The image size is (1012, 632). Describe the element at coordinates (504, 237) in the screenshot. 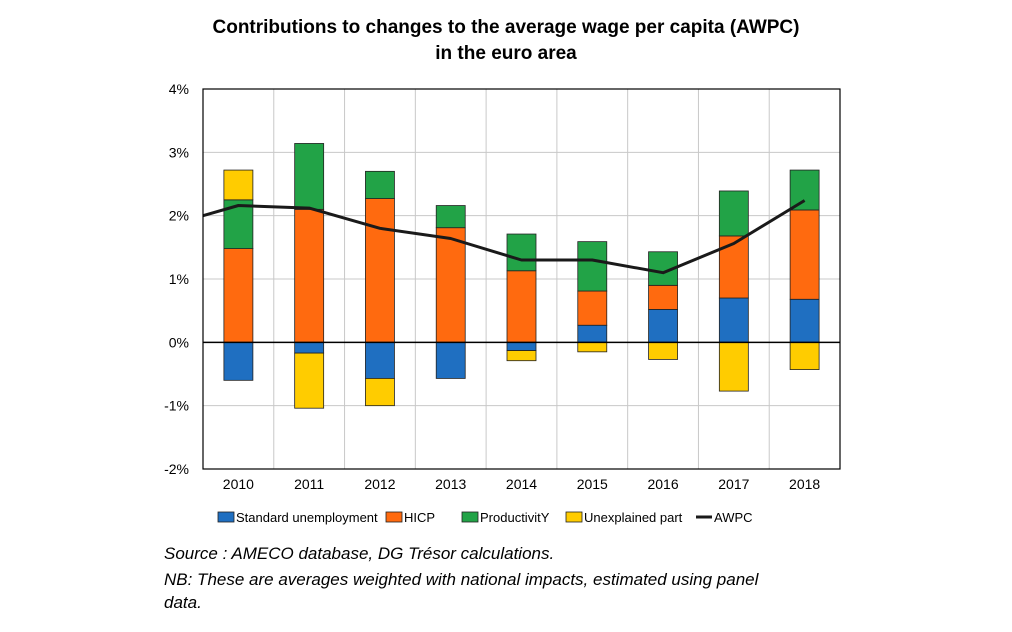

I see `awpc-line` at that location.